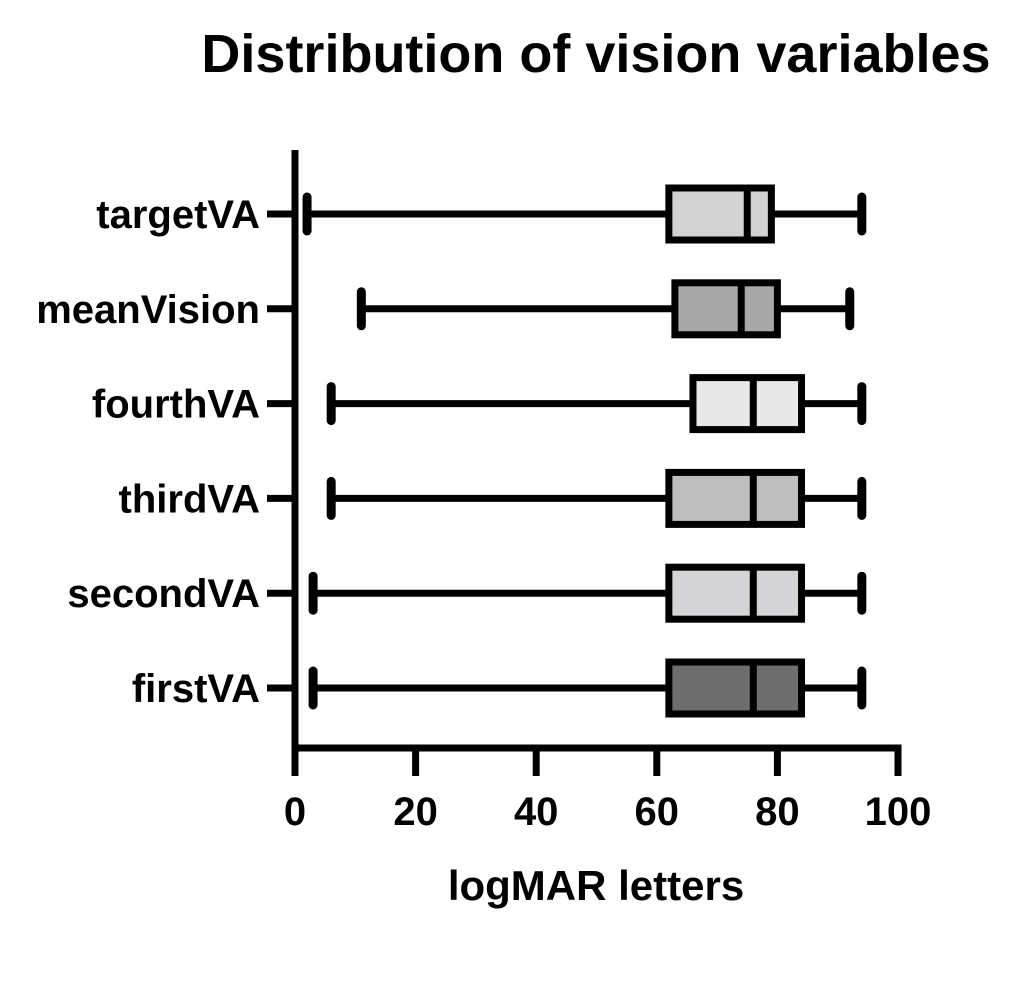 The width and height of the screenshot is (1030, 992). What do you see at coordinates (148, 310) in the screenshot?
I see `category-label: meanVision` at bounding box center [148, 310].